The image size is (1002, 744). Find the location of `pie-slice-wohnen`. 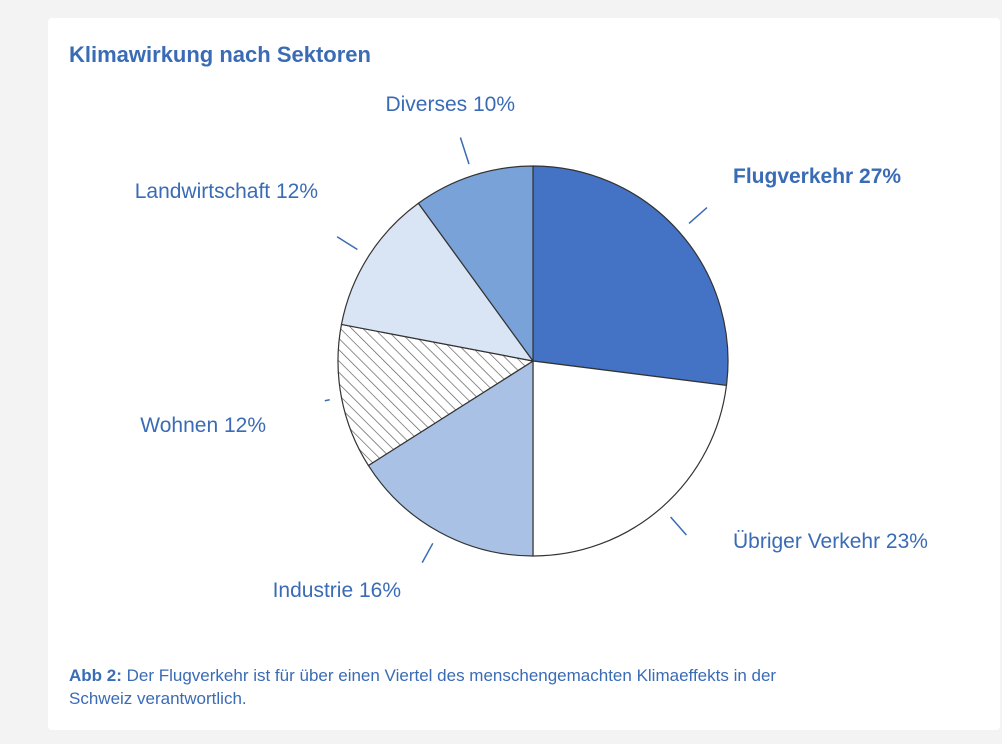

pie-slice-wohnen is located at coordinates (435, 395).